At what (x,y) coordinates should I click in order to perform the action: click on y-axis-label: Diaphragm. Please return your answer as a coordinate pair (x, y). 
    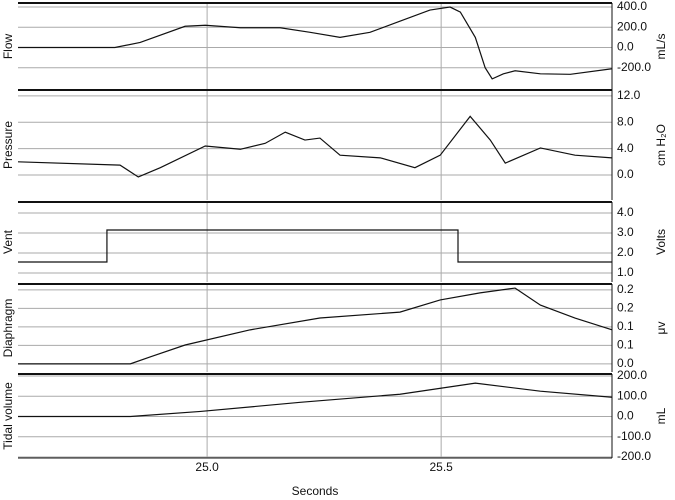
    Looking at the image, I should click on (8, 328).